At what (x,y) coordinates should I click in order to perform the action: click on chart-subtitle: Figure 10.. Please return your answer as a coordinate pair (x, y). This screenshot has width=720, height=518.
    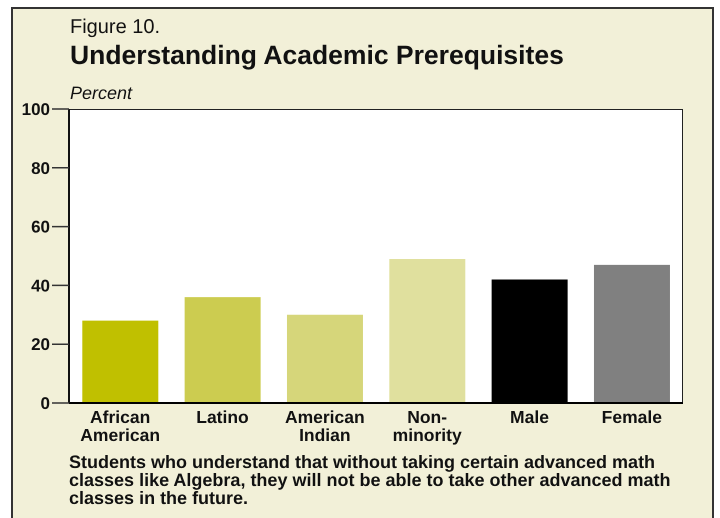
    Looking at the image, I should click on (115, 27).